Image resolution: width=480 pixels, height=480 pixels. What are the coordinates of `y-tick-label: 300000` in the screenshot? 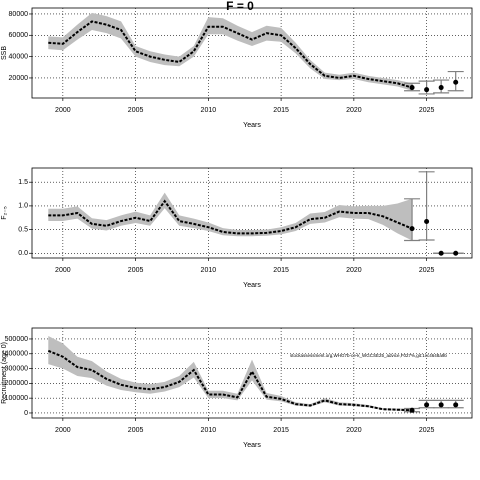 It's located at (16, 368).